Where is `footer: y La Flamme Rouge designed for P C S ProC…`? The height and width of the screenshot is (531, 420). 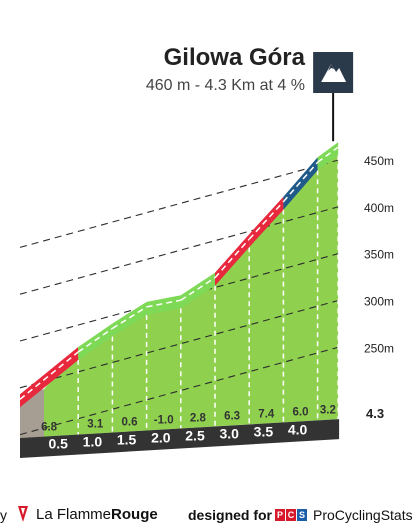
footer: y La Flamme Rouge designed for P C S ProC… is located at coordinates (210, 516).